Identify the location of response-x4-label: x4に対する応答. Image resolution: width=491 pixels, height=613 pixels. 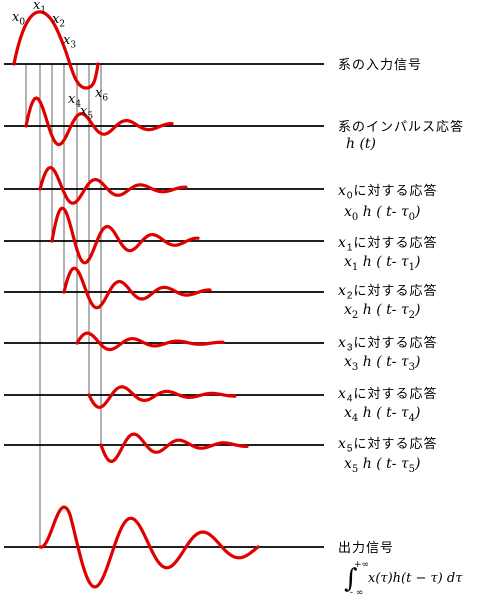
(388, 395).